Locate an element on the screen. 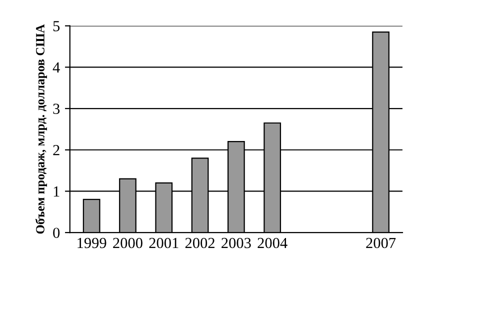 The width and height of the screenshot is (482, 323). y-tick-label: 4 is located at coordinates (56, 67).